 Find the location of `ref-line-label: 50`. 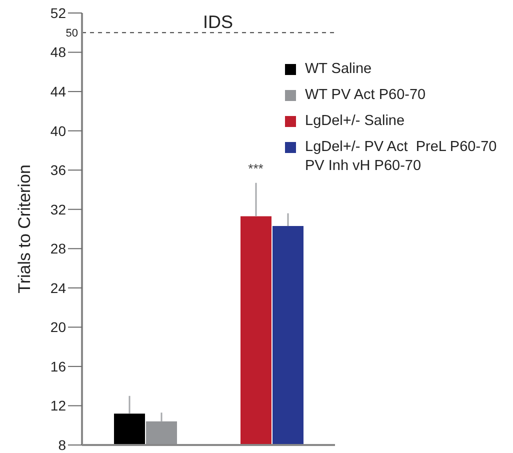

ref-line-label: 50 is located at coordinates (72, 34).